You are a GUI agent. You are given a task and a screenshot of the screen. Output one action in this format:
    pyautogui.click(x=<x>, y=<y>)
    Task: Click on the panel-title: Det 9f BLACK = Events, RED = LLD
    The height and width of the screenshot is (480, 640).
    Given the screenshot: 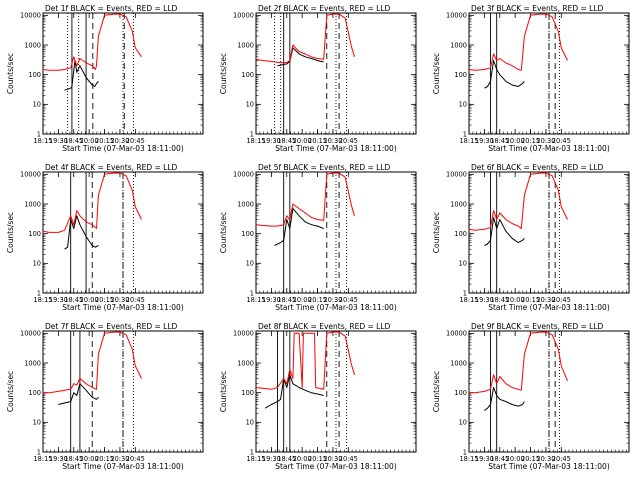 What is the action you would take?
    pyautogui.click(x=537, y=326)
    